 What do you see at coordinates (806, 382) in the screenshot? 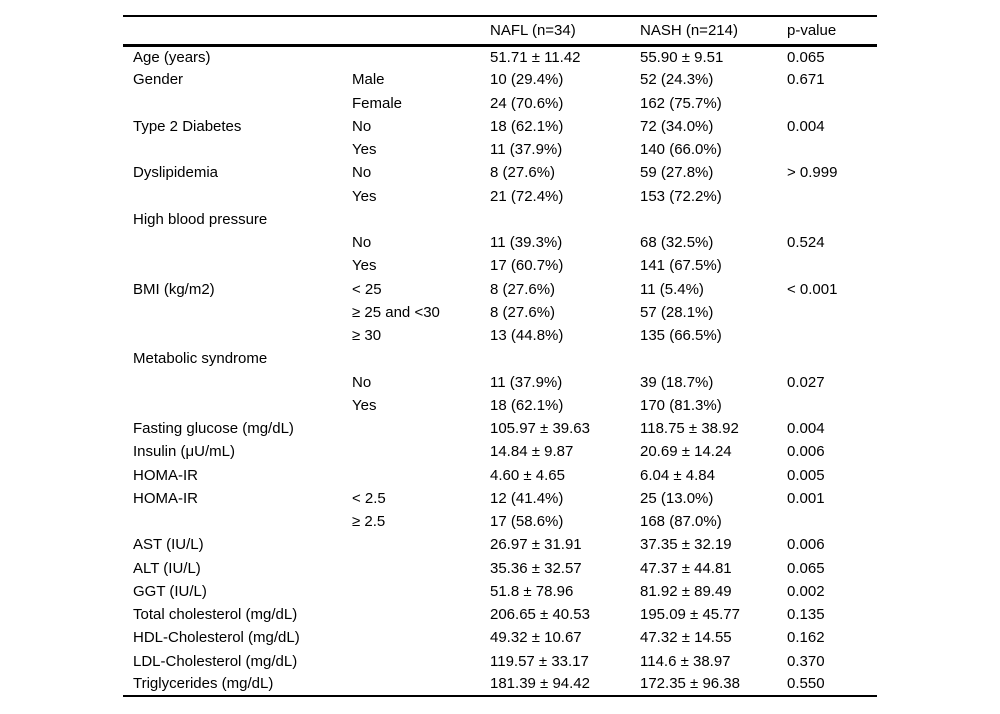
I see `cell-p-value: 0.027` at bounding box center [806, 382].